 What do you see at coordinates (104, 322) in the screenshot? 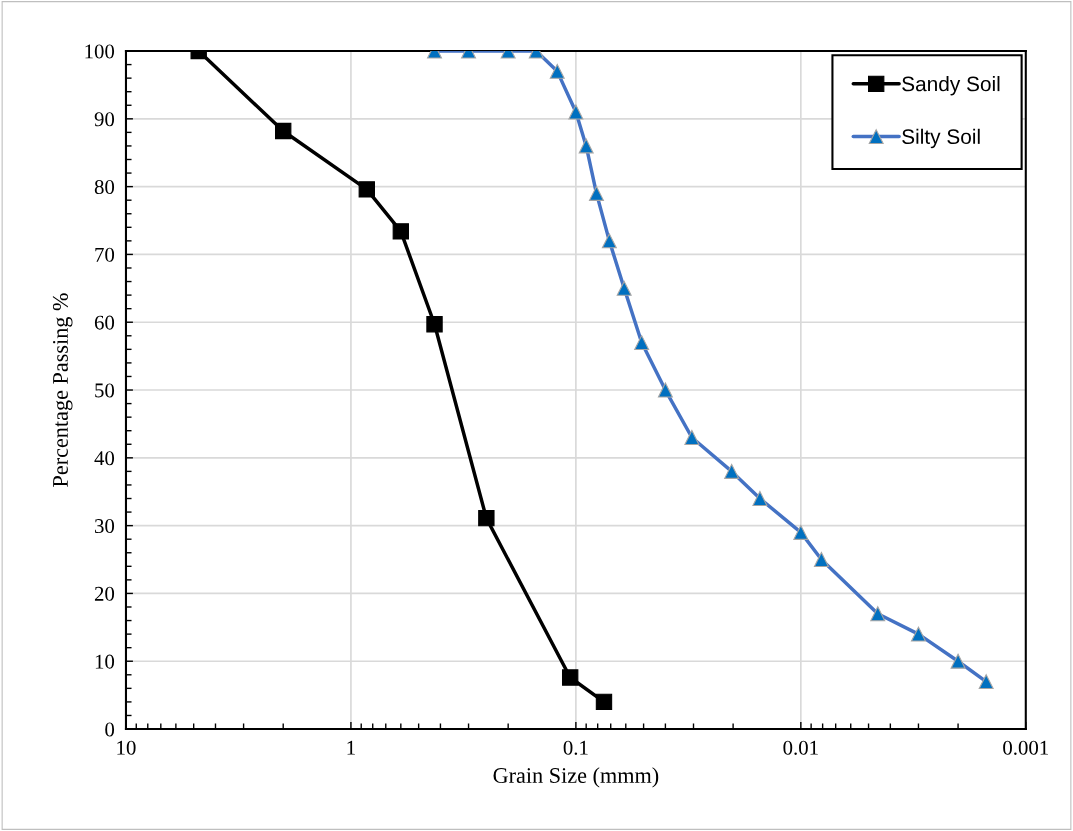
I see `y-tick-label: 60` at bounding box center [104, 322].